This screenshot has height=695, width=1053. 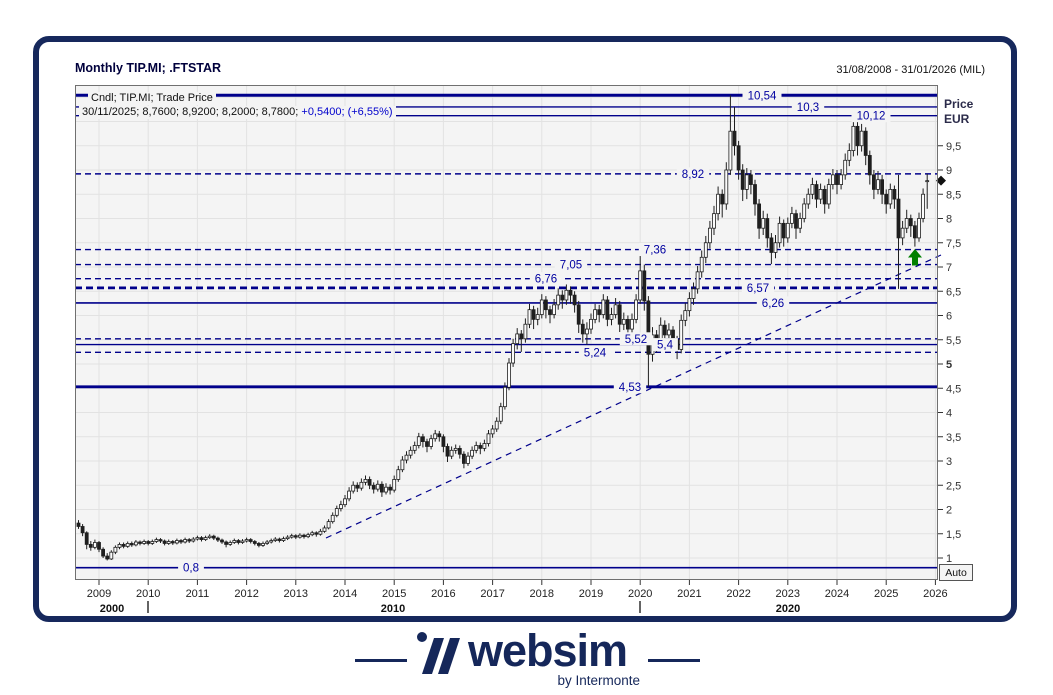 What do you see at coordinates (949, 268) in the screenshot?
I see `y-tick-label: 7` at bounding box center [949, 268].